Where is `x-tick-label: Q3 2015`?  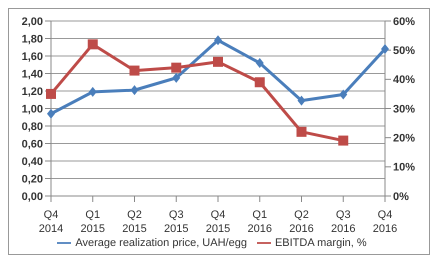
x-tick-label: Q3 2015 is located at coordinates (176, 222).